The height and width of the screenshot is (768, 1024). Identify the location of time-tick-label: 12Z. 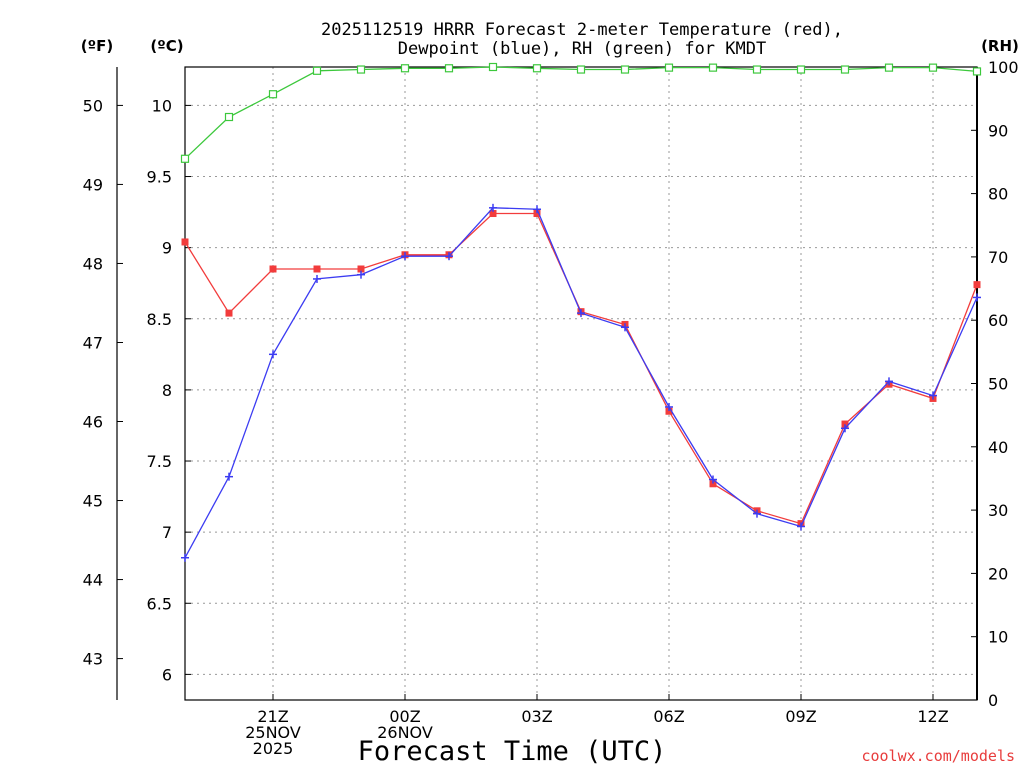
(932, 716).